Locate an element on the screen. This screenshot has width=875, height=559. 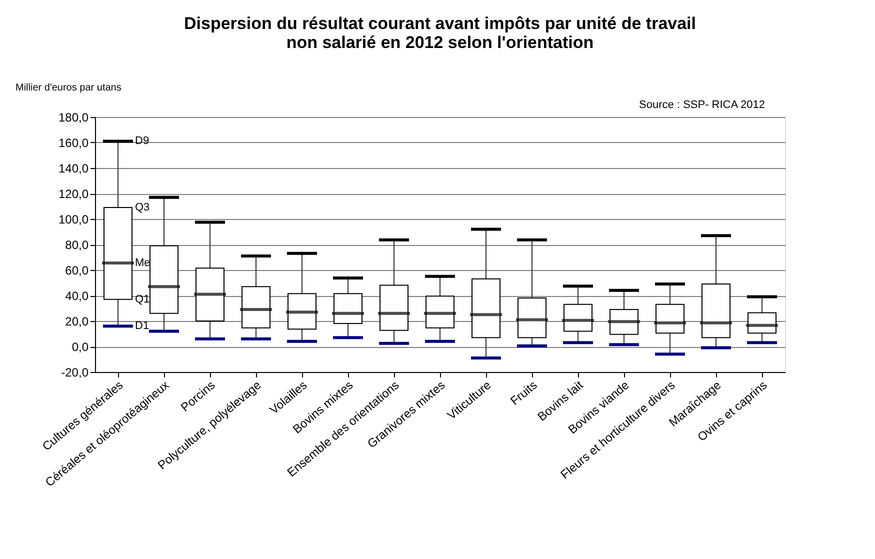
annotation: D1 is located at coordinates (142, 326).